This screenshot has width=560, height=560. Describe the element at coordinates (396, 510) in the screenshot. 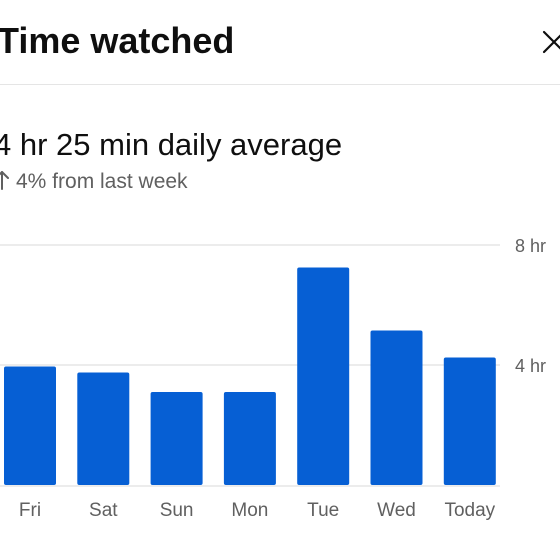

I see `x-tick-label: Wed` at that location.